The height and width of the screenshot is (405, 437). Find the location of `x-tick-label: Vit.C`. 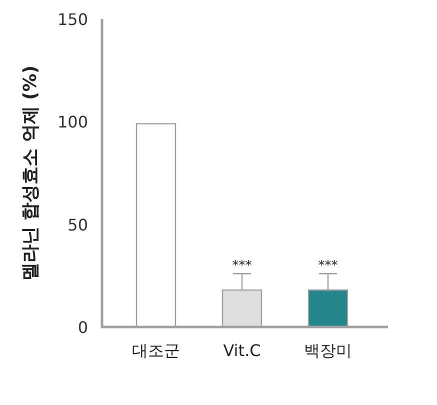

x-tick-label: Vit.C is located at coordinates (242, 350).